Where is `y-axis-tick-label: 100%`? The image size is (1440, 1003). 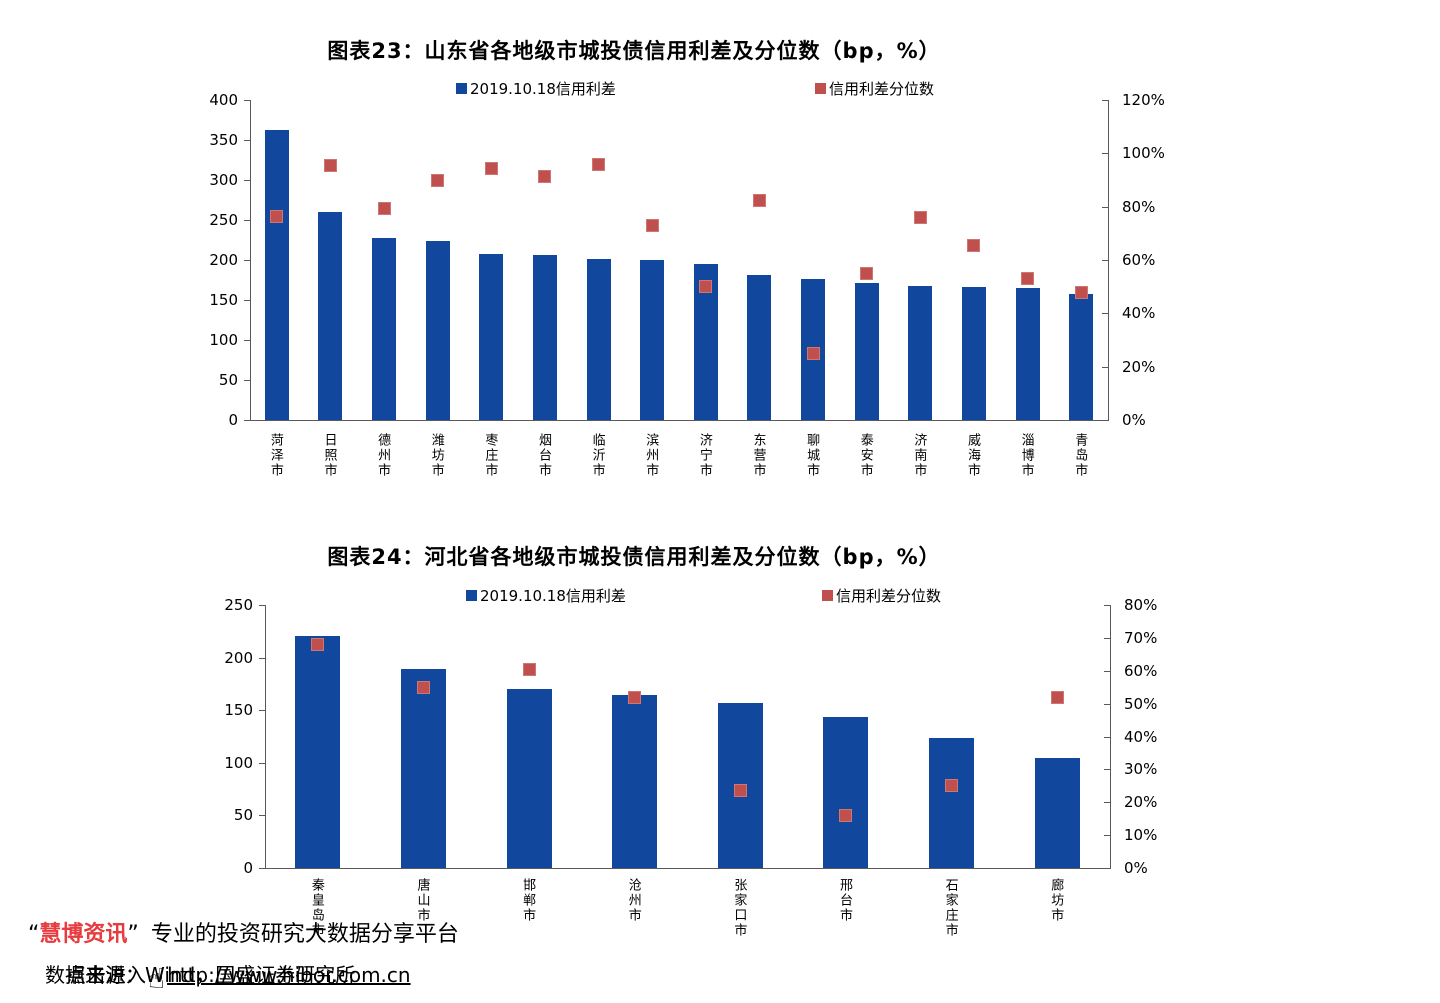 y-axis-tick-label: 100% is located at coordinates (1143, 153).